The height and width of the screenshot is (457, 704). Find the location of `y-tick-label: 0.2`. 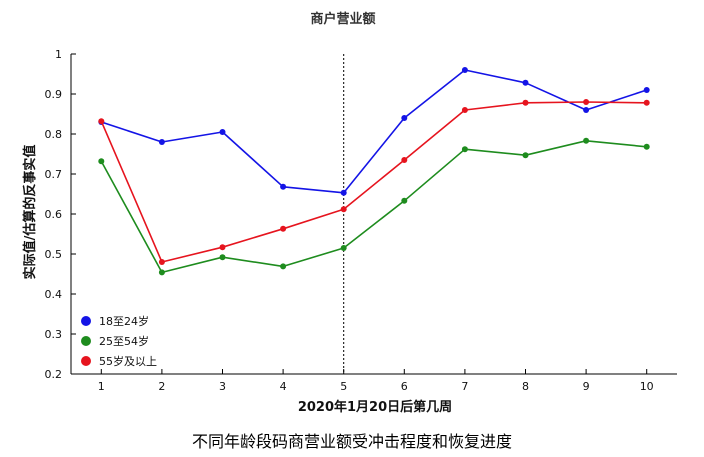

y-tick-label: 0.2 is located at coordinates (54, 374).